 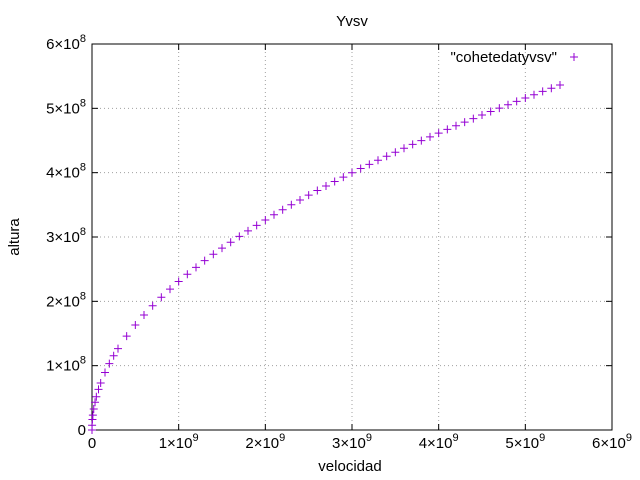 I want to click on y-tick-label: 5×10⁸, so click(x=66, y=107).